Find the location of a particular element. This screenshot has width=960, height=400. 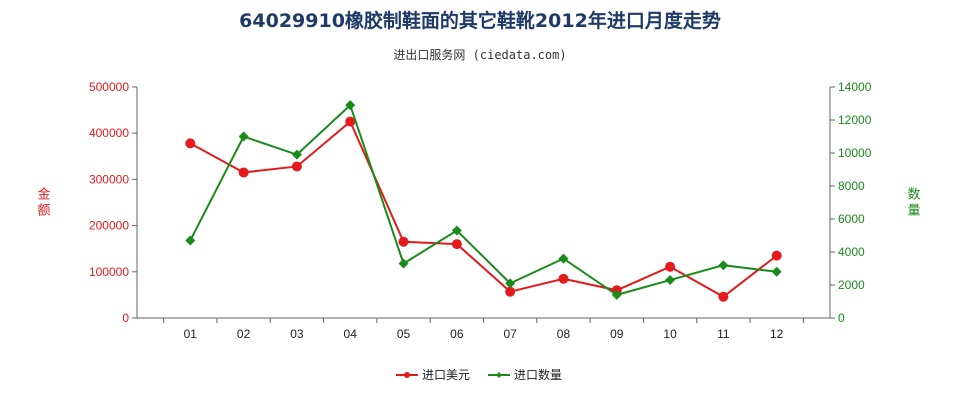

right-tick-label: 2000 is located at coordinates (851, 285).